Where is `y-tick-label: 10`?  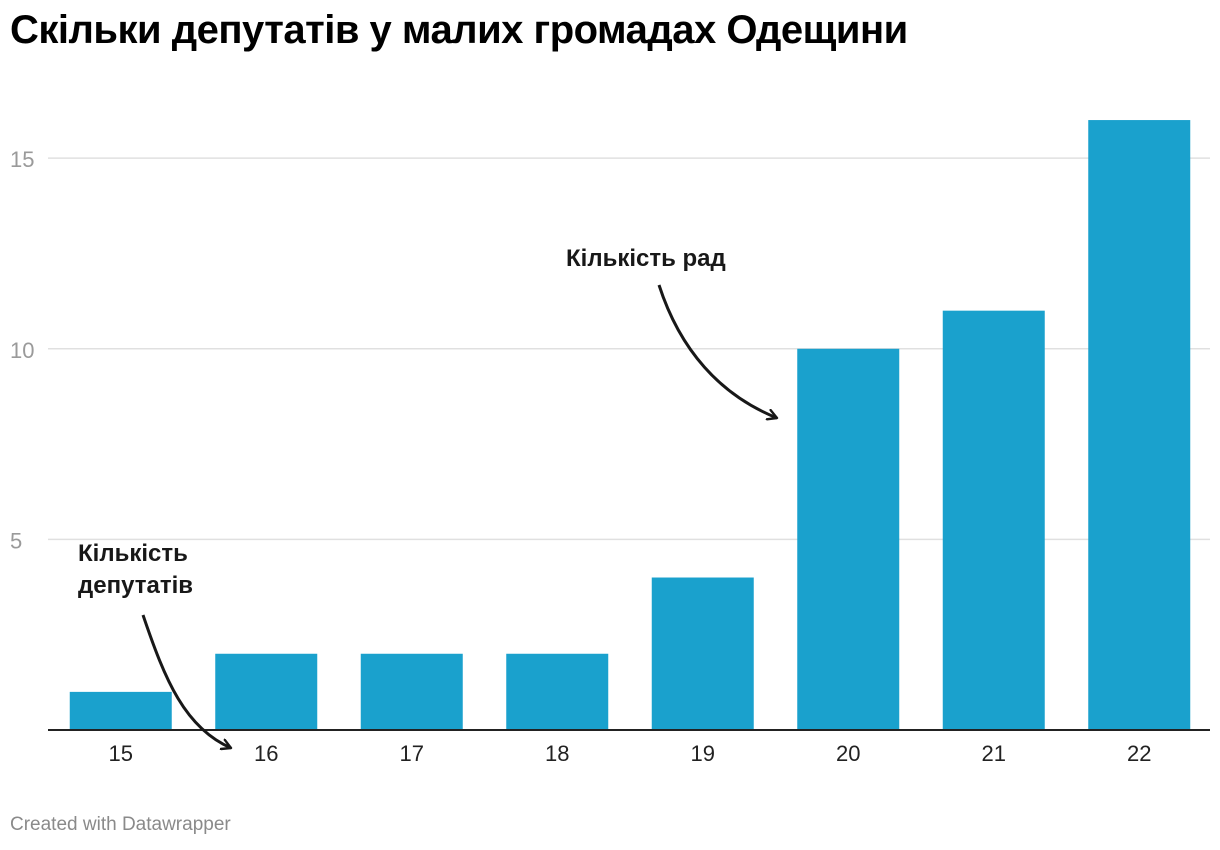
y-tick-label: 10 is located at coordinates (22, 350).